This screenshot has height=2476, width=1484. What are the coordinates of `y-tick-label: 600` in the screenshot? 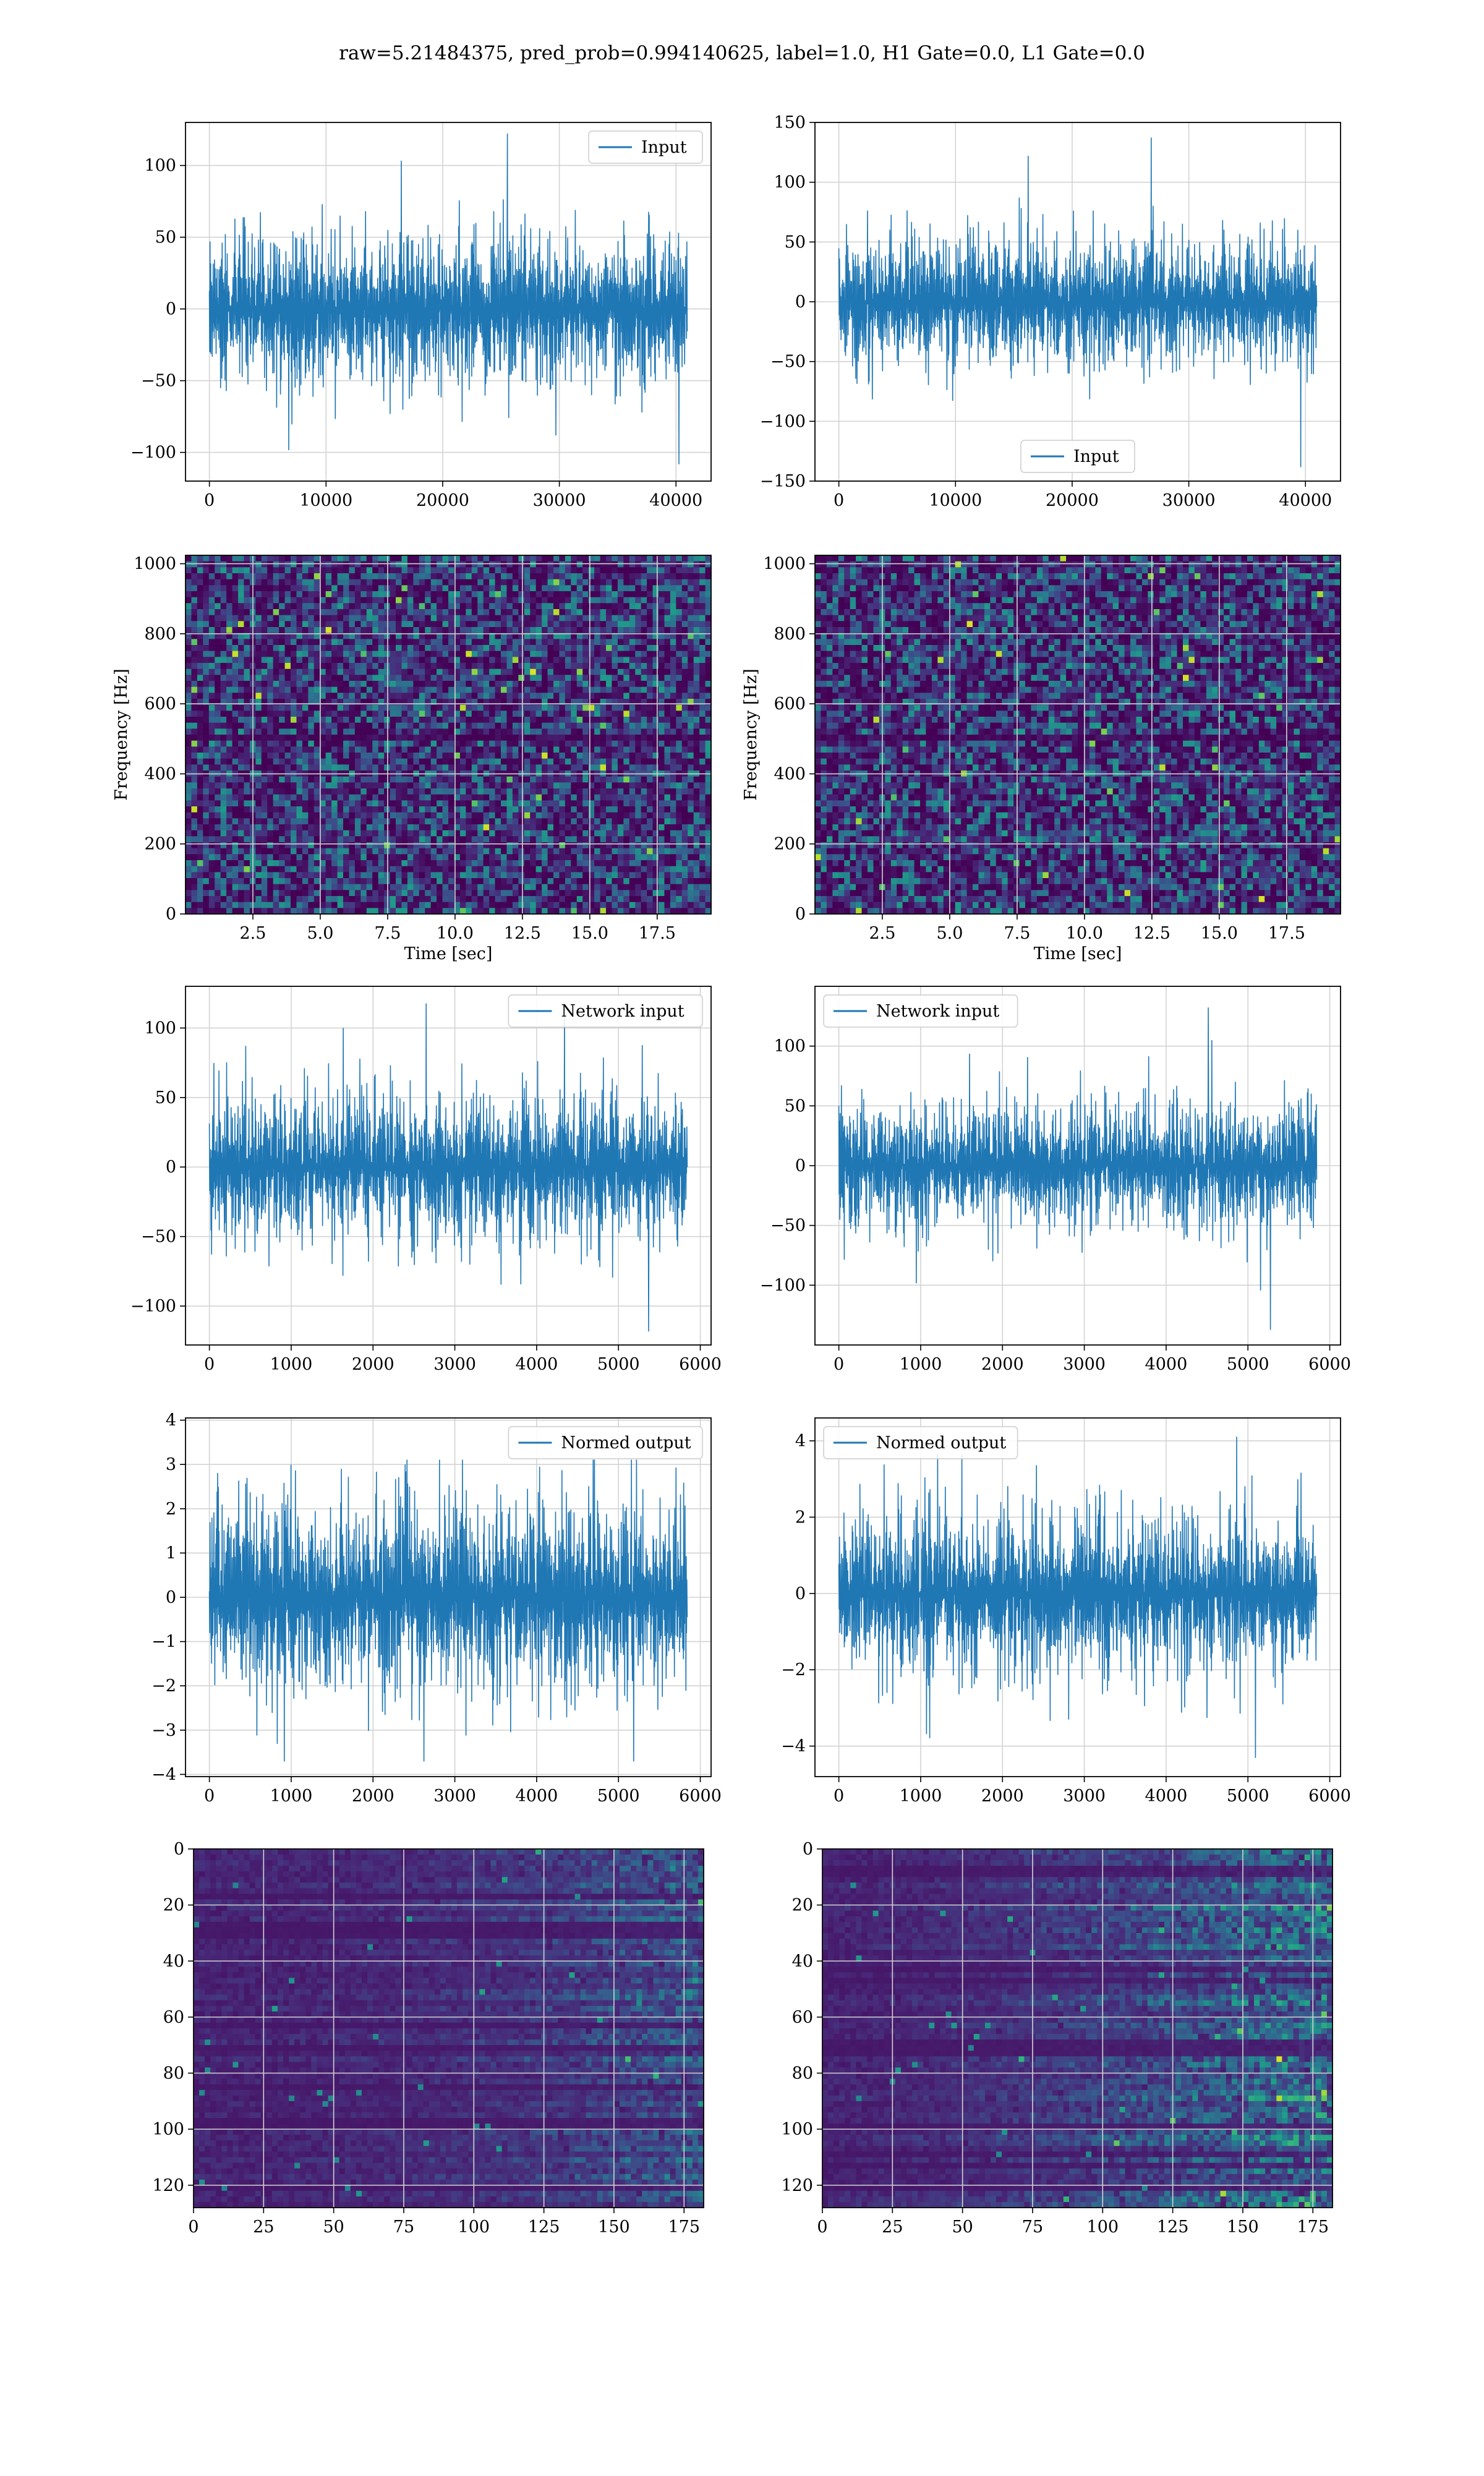 It's located at (790, 704).